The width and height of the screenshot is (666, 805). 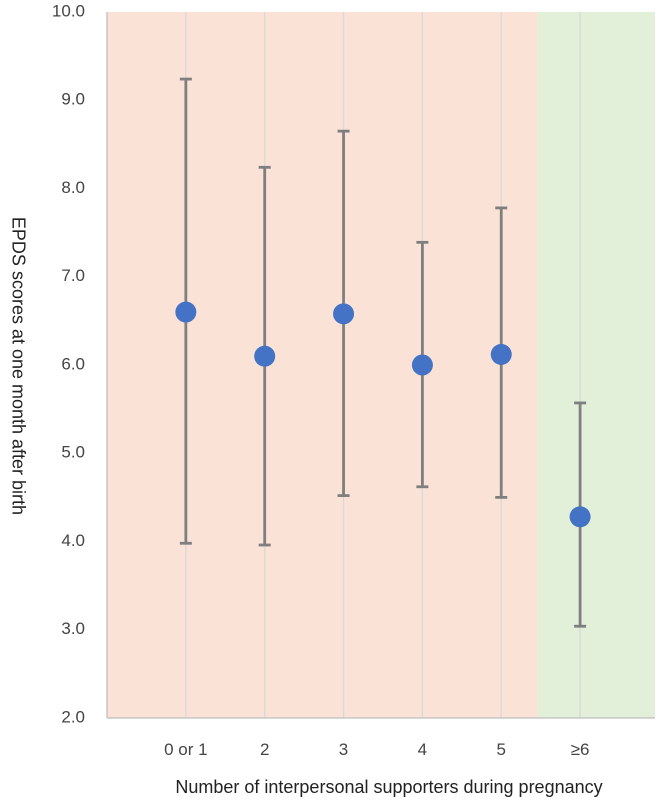 I want to click on x-tick-label: 2, so click(x=264, y=749).